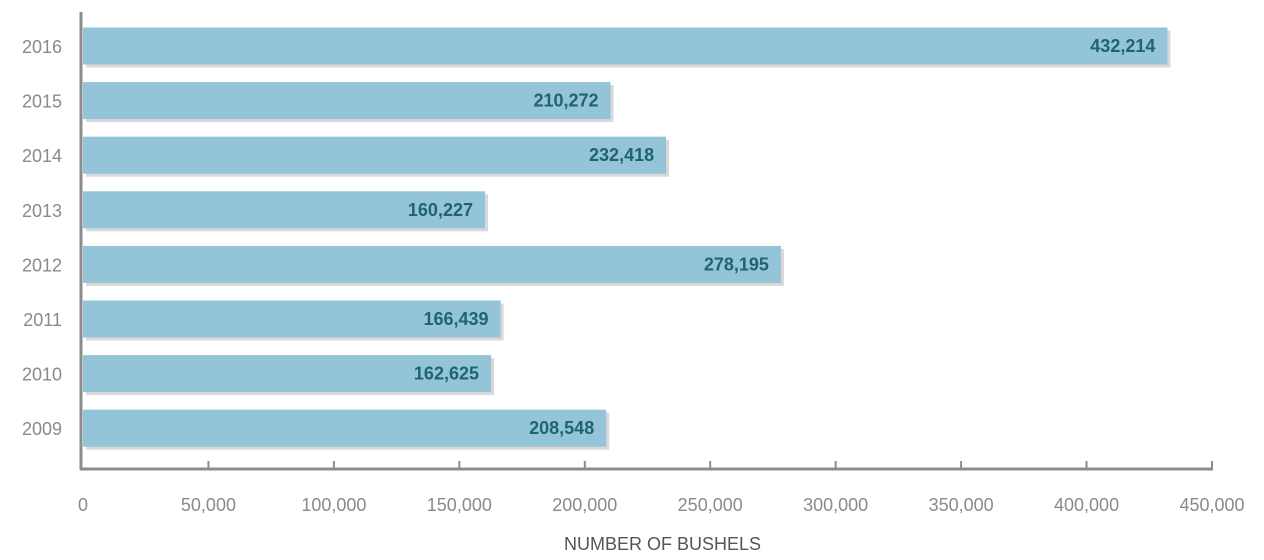  What do you see at coordinates (455, 319) in the screenshot?
I see `data-label-2011: 166,439` at bounding box center [455, 319].